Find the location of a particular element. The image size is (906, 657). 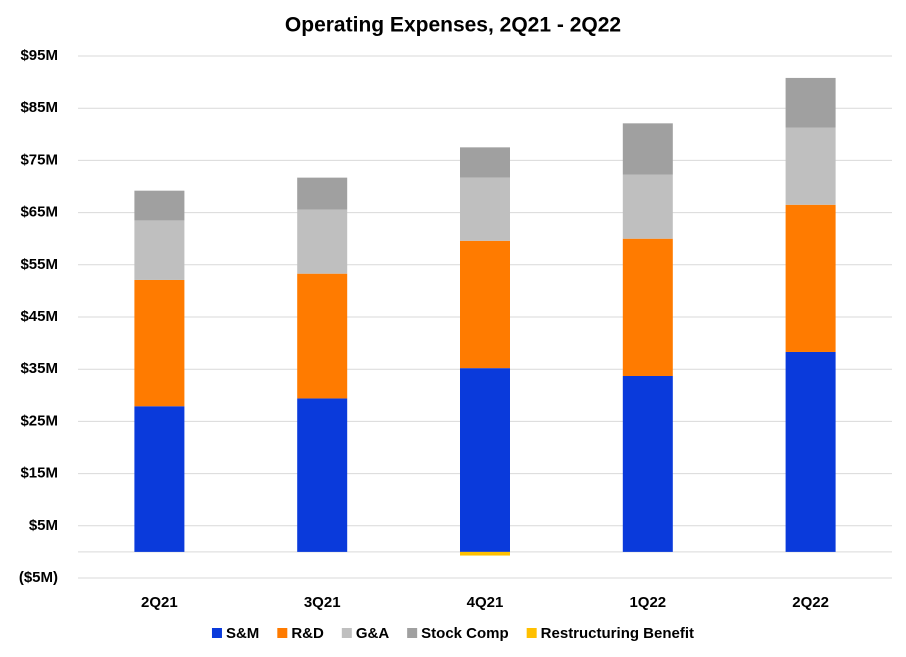

x-tick-label: 2Q21 is located at coordinates (159, 602).